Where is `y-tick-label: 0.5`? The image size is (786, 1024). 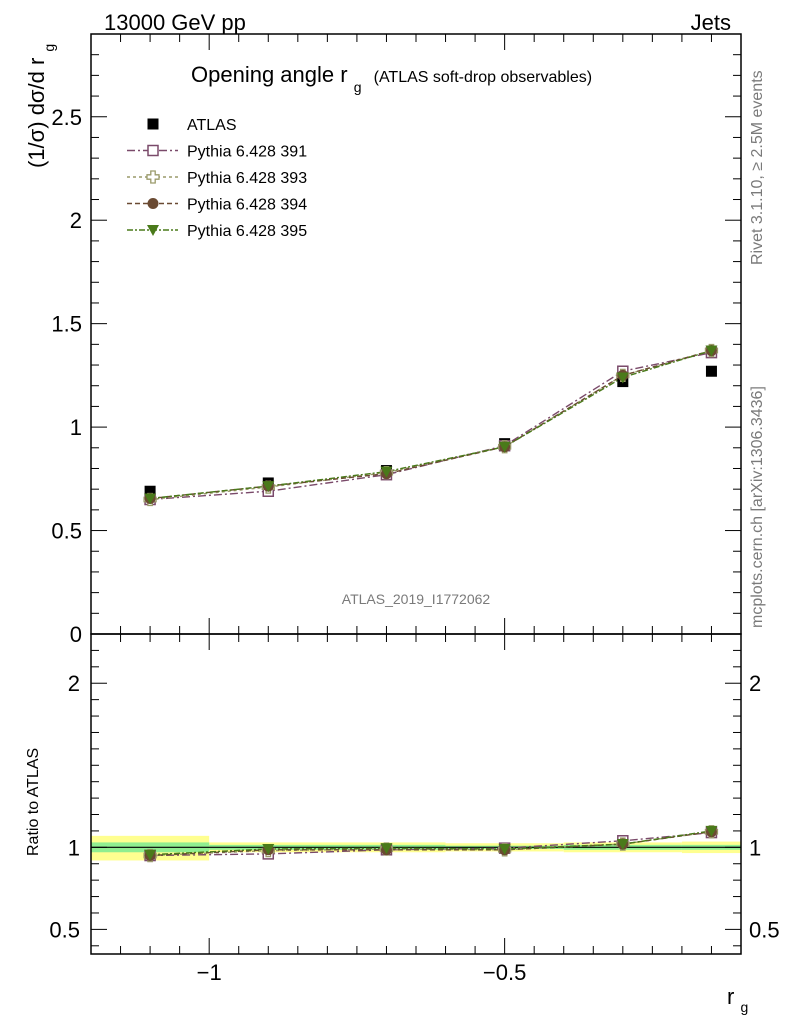 y-tick-label: 0.5 is located at coordinates (66, 531).